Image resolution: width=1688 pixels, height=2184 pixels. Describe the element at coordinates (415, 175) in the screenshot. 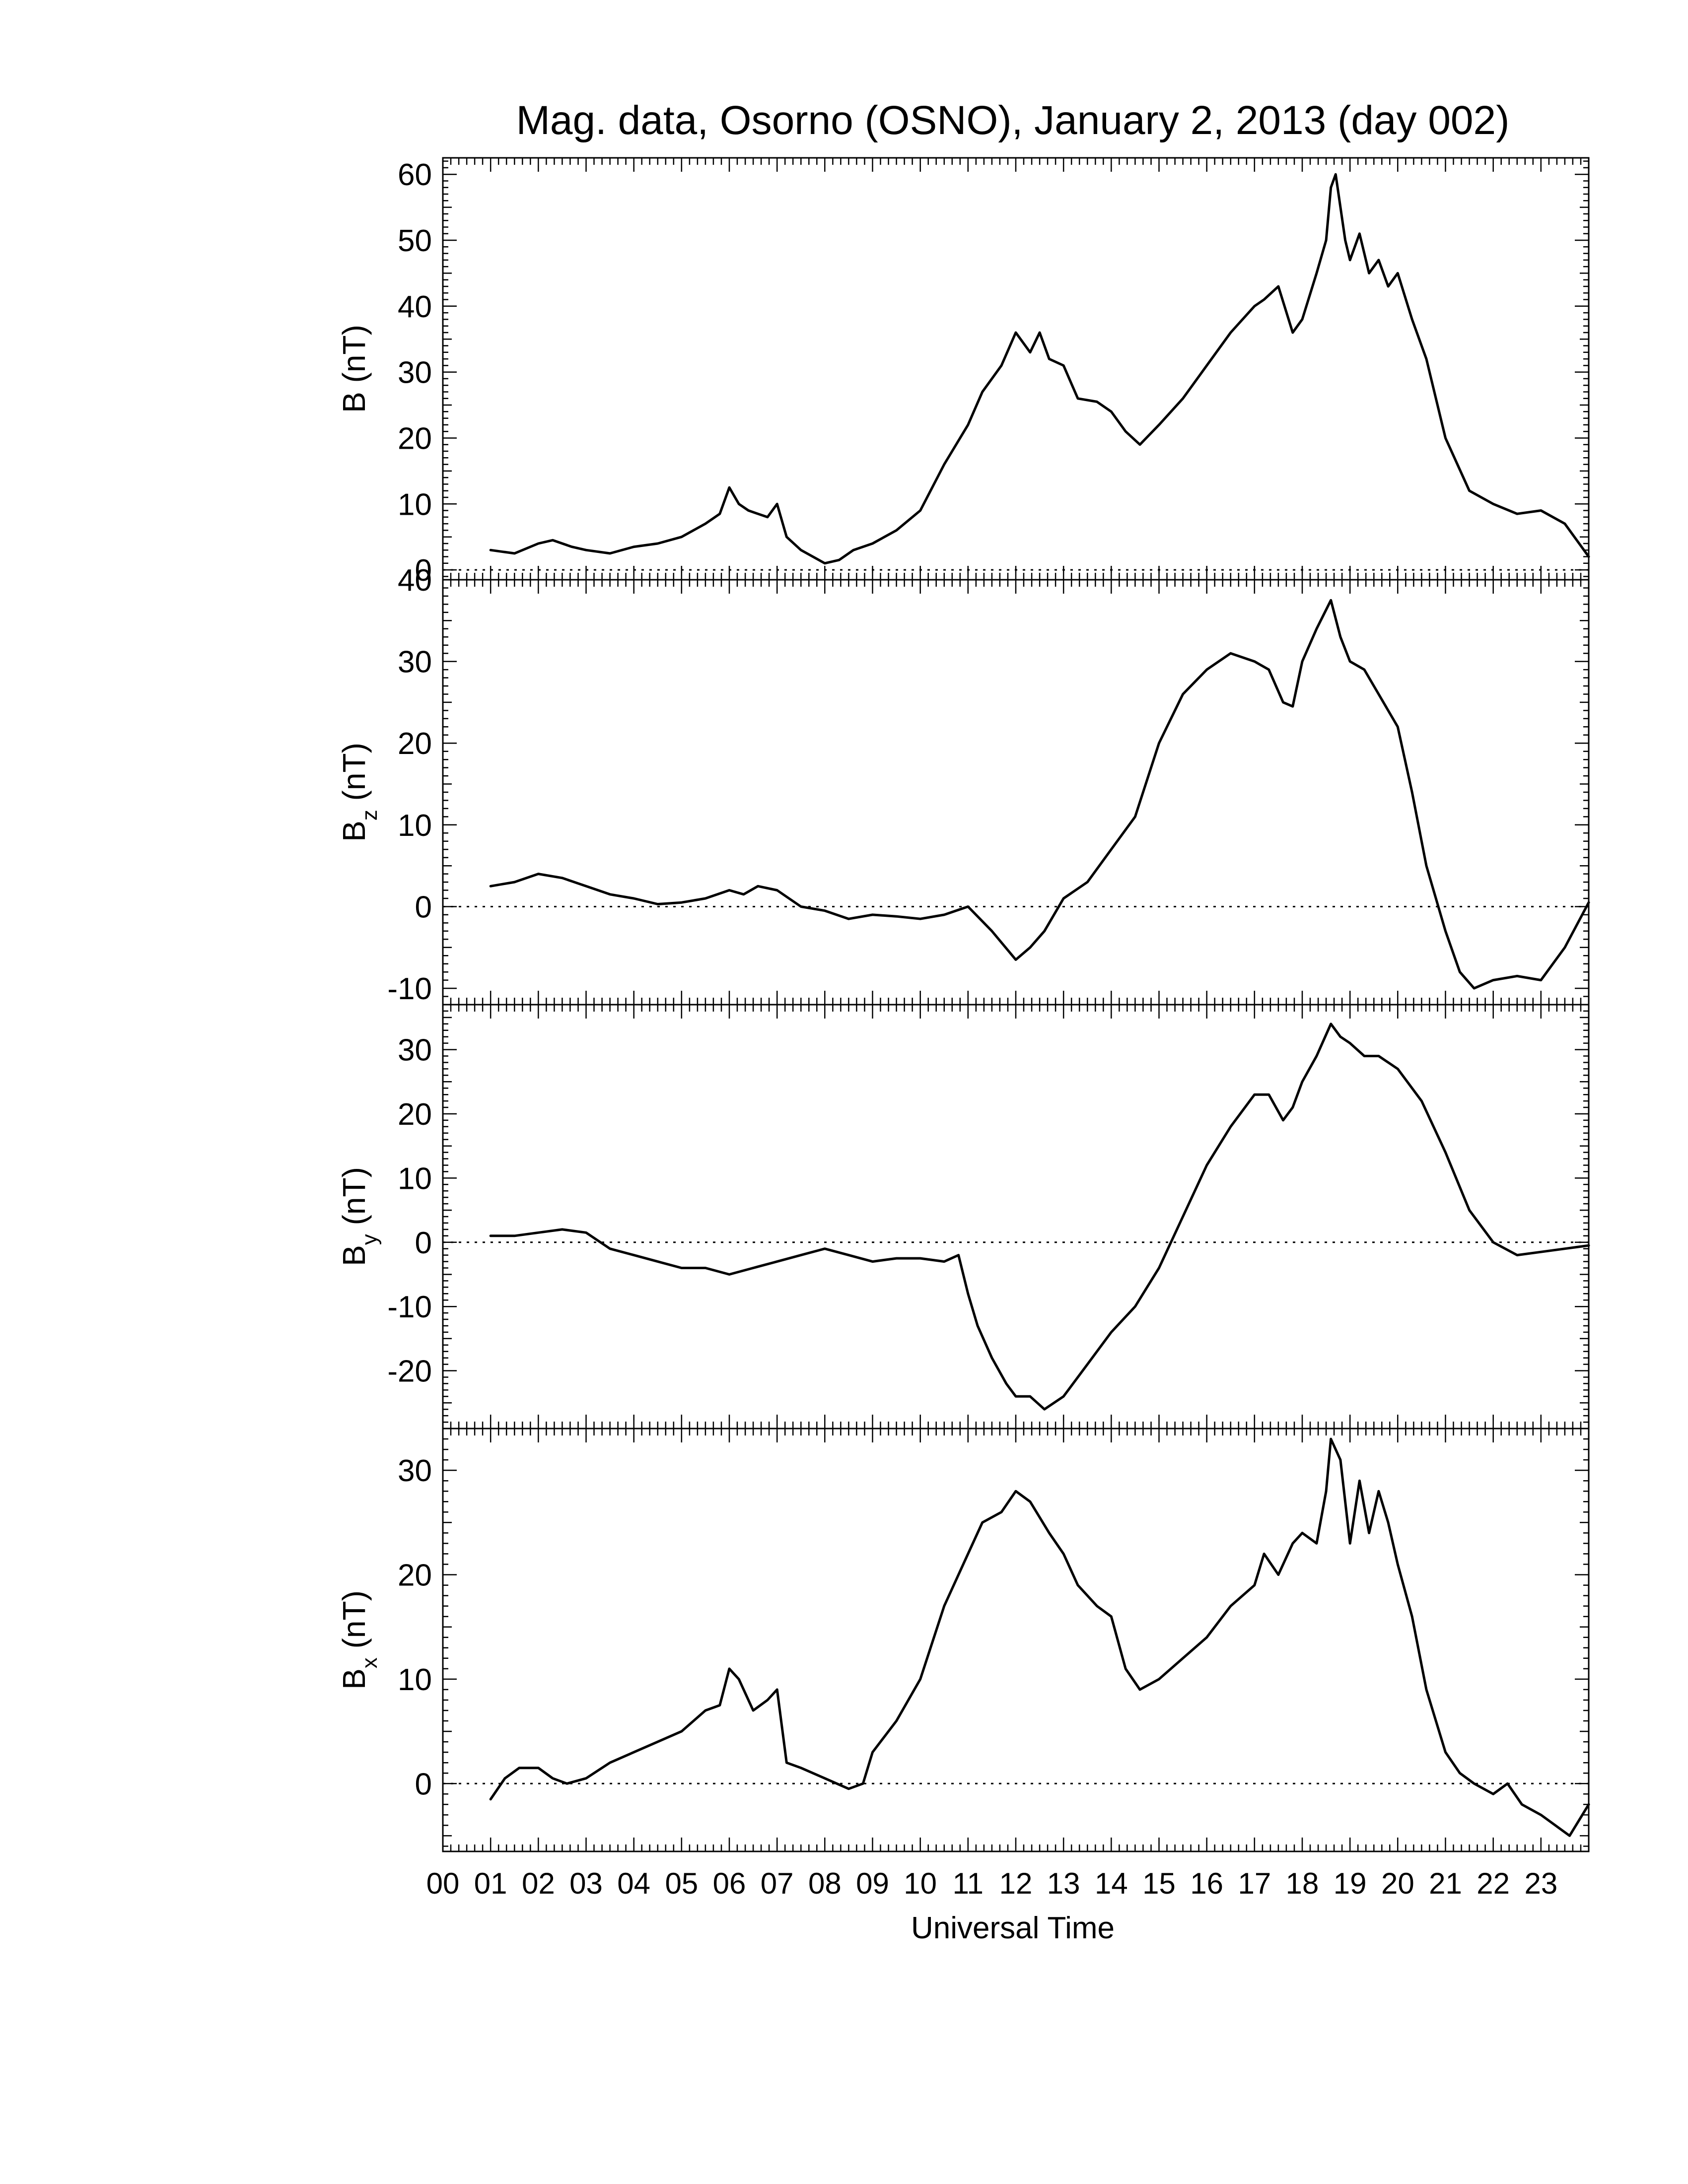

I see `y-tick-label: 60` at that location.